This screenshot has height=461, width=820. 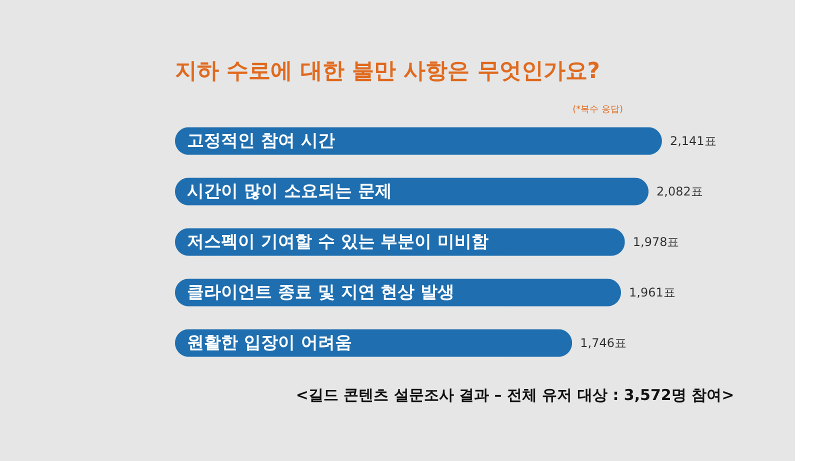 What do you see at coordinates (652, 293) in the screenshot?
I see `data-label: 1,961표` at bounding box center [652, 293].